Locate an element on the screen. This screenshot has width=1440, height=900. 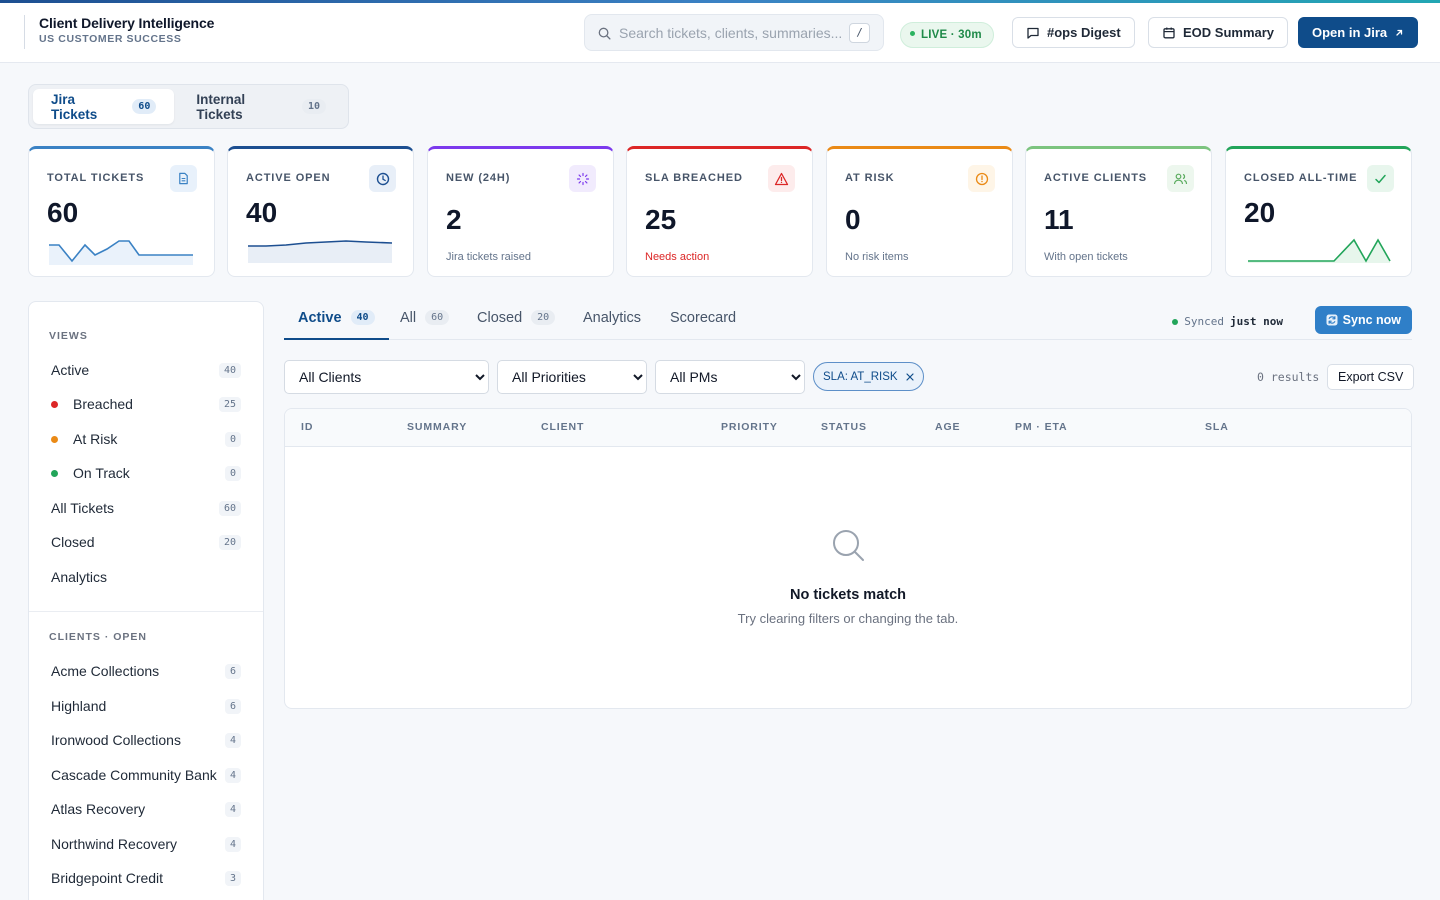
sidebar-item-on-track: On Track 0 is located at coordinates (146, 473).